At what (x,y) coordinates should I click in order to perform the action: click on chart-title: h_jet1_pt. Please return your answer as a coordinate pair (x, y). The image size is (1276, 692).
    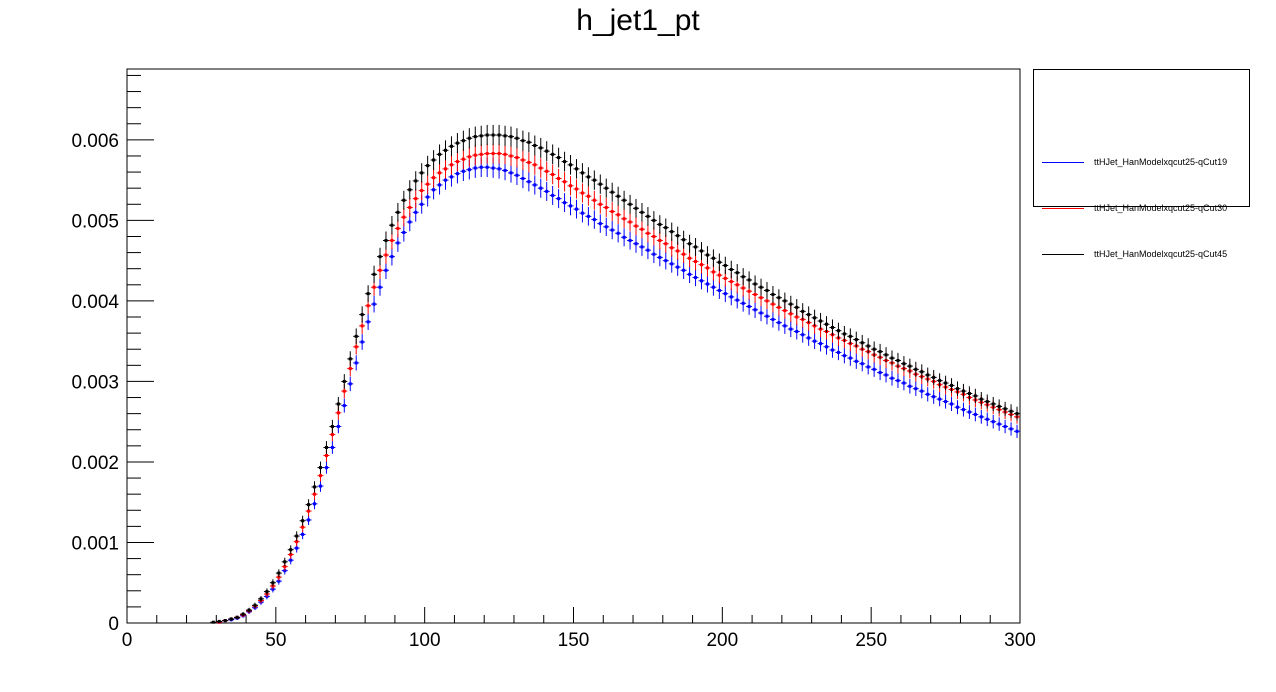
    Looking at the image, I should click on (638, 20).